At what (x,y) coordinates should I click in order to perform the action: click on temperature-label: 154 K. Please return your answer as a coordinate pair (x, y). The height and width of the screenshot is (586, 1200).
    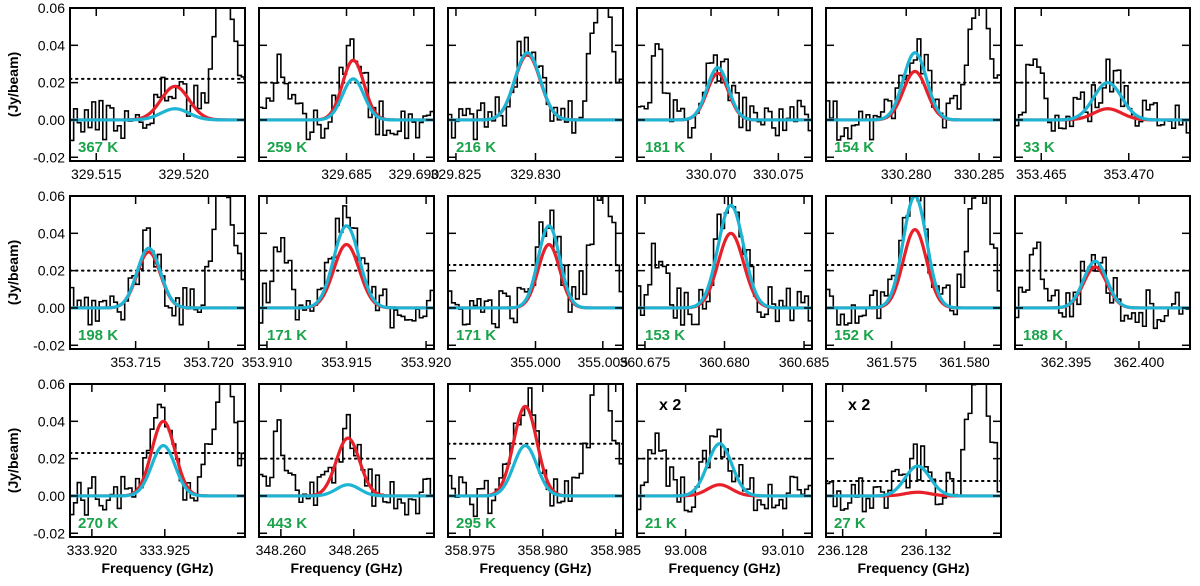
    Looking at the image, I should click on (854, 147).